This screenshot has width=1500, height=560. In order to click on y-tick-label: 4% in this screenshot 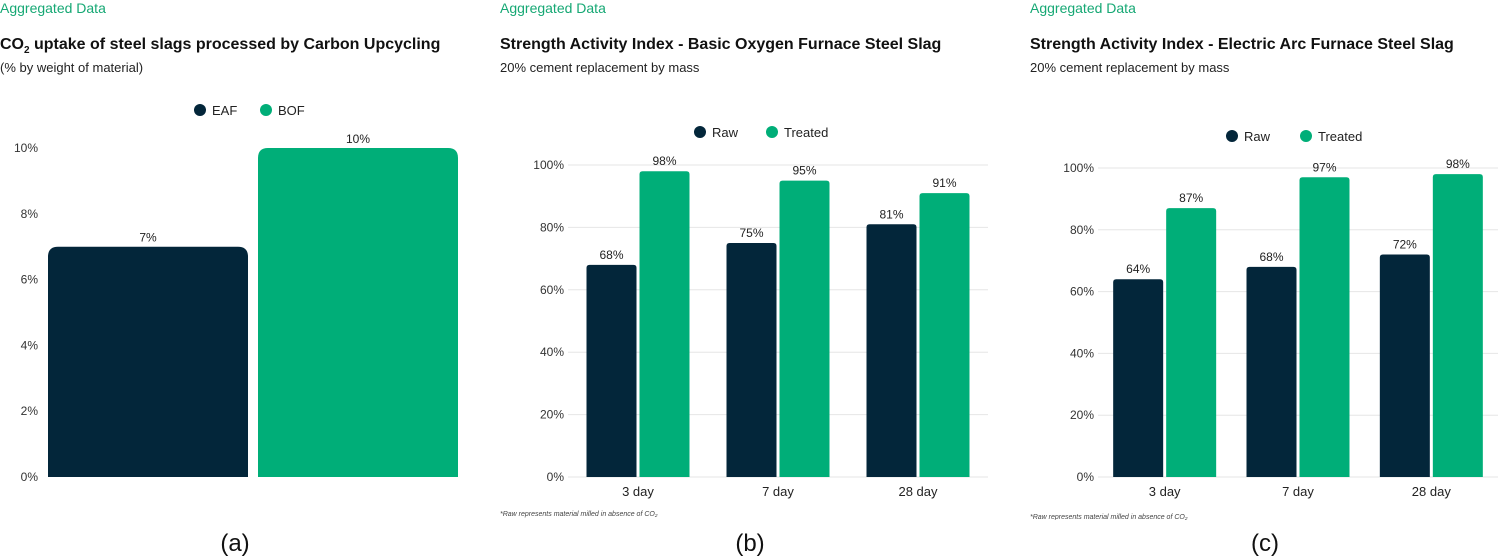, I will do `click(30, 345)`.